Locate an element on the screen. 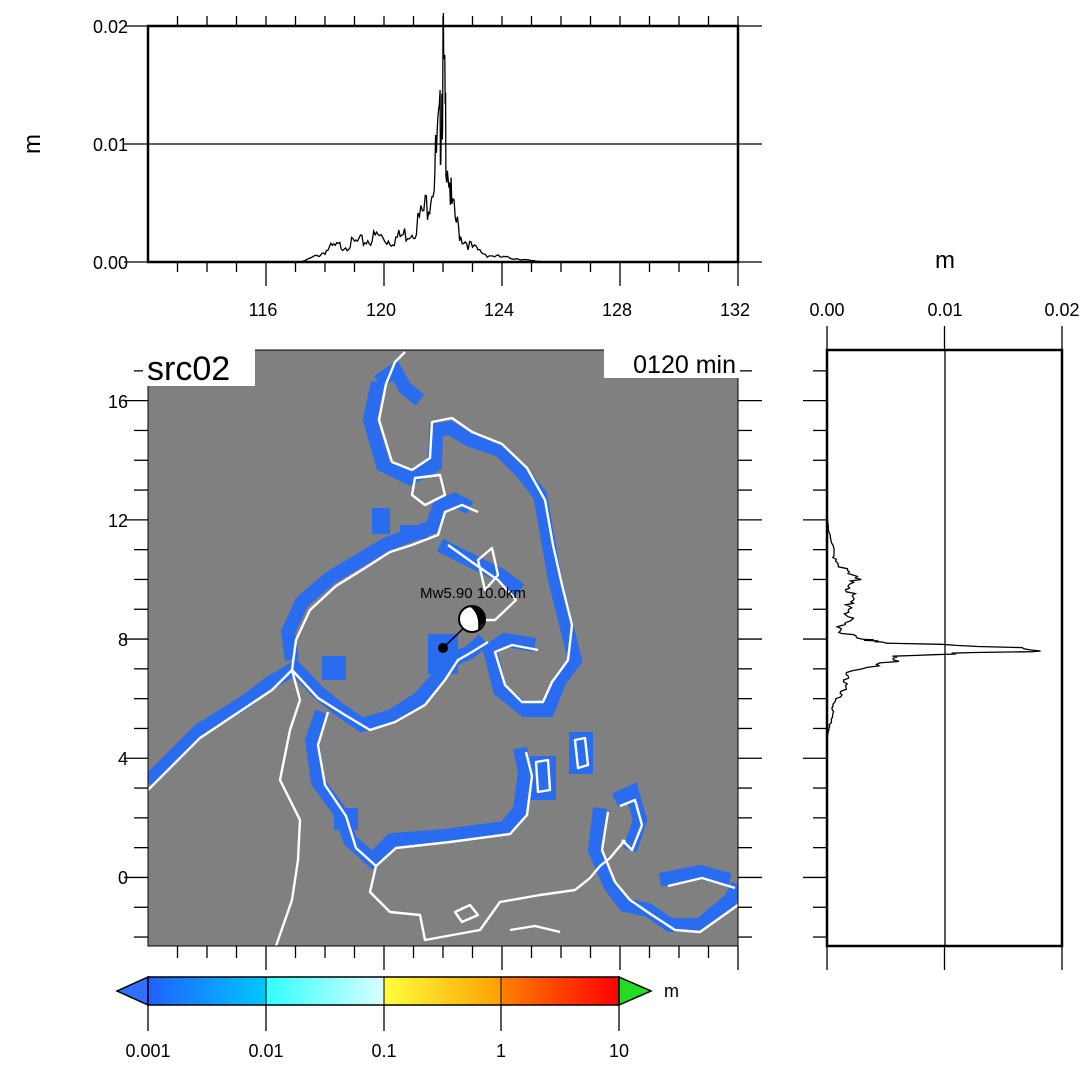  colorbar-over-triangle is located at coordinates (635, 991).